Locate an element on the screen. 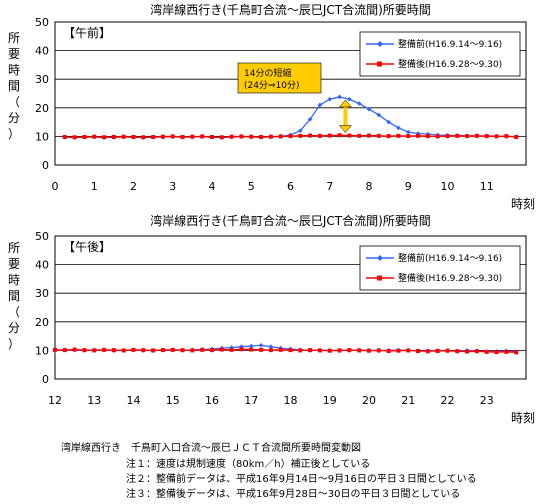 The height and width of the screenshot is (504, 554). x-tick-label: 7 is located at coordinates (329, 186).